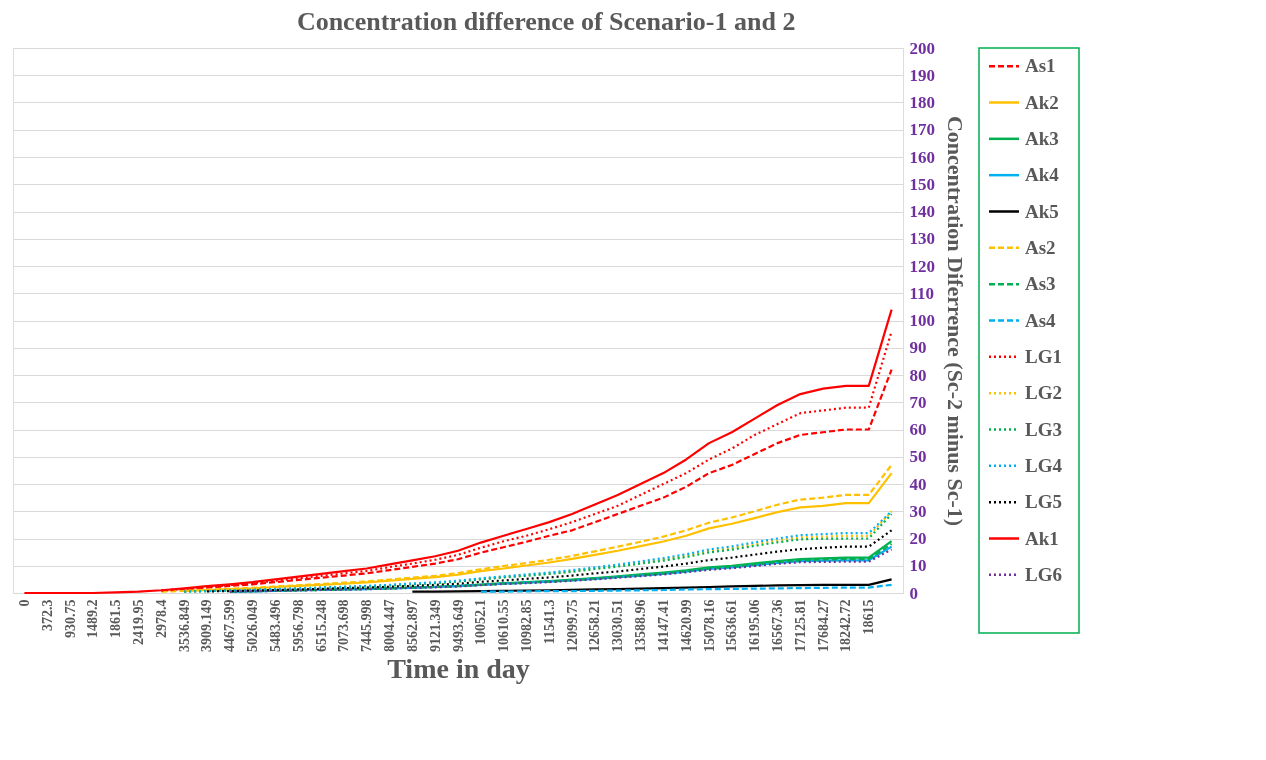  Describe the element at coordinates (922, 320) in the screenshot. I see `y-tick-label: 100` at that location.